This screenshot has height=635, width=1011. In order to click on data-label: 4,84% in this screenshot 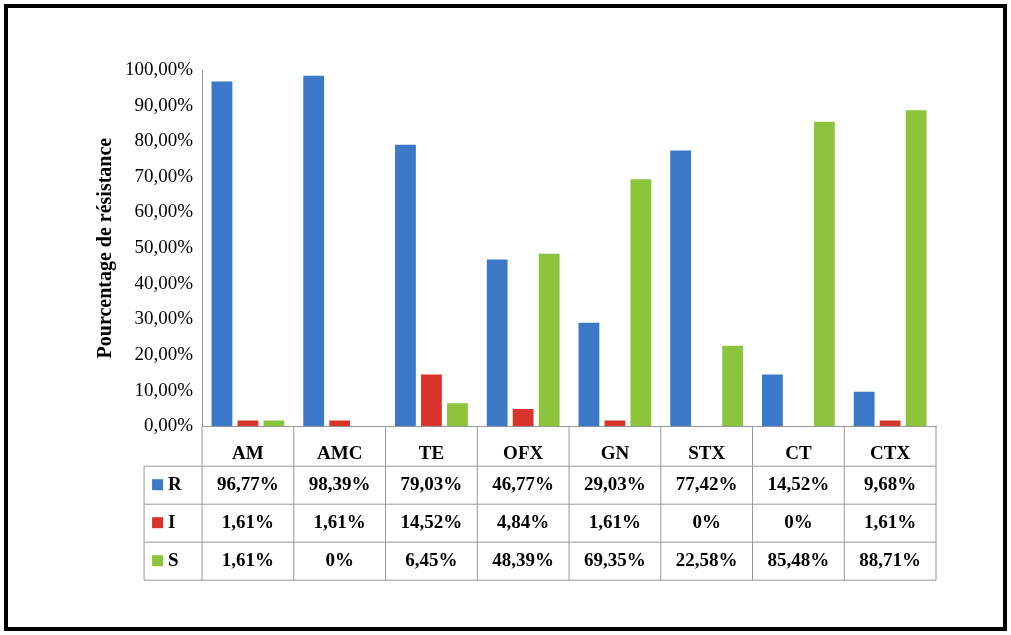, I will do `click(523, 522)`.